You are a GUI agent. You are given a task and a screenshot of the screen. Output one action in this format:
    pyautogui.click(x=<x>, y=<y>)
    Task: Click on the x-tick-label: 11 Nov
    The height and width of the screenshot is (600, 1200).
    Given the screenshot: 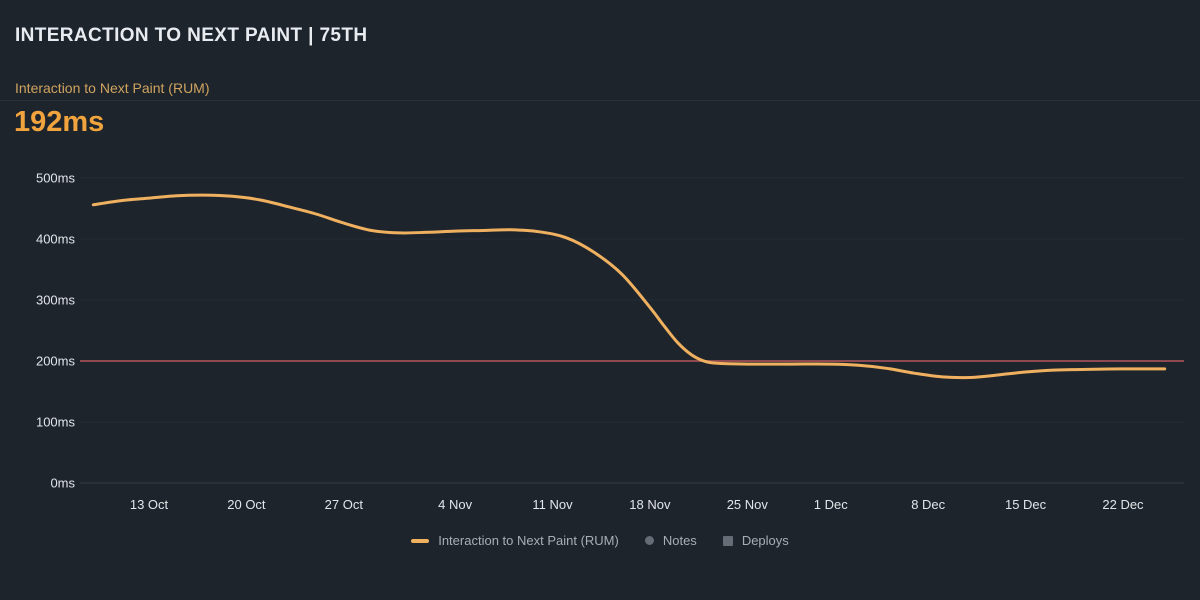 What is the action you would take?
    pyautogui.click(x=552, y=504)
    